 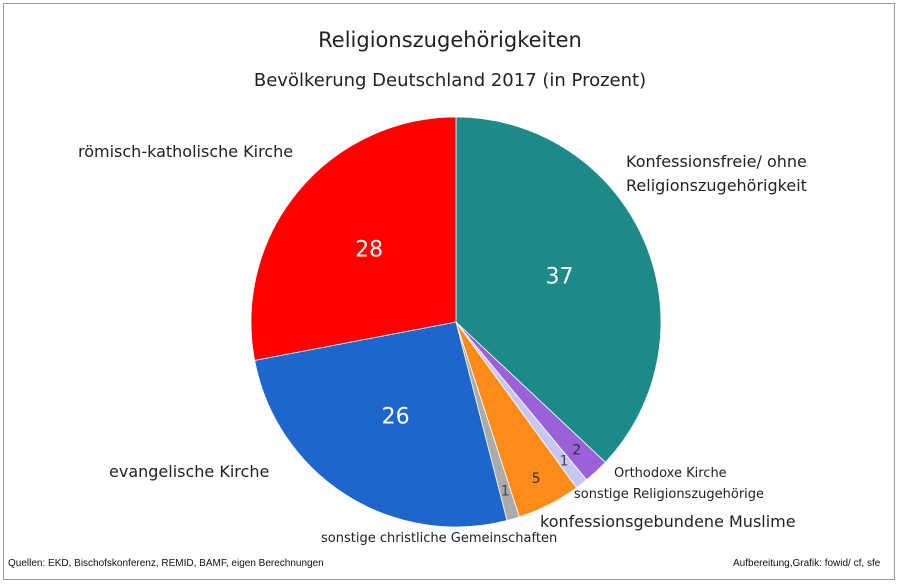 I want to click on chart-title: Religionszugehörigkeiten, so click(x=450, y=40).